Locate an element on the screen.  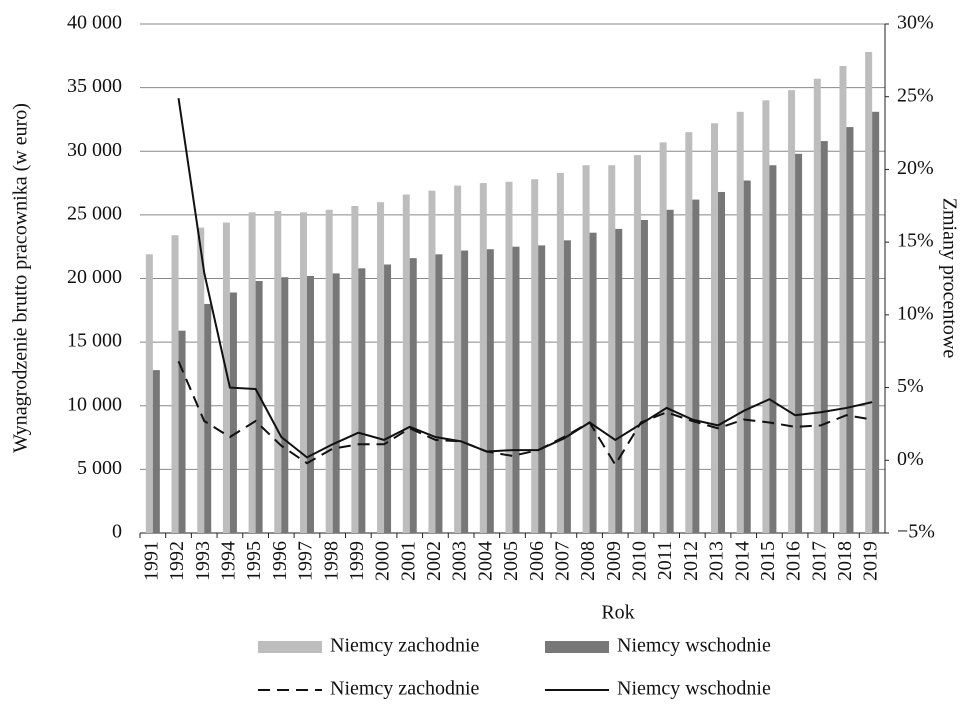
x-tick-label: 2002 is located at coordinates (434, 561).